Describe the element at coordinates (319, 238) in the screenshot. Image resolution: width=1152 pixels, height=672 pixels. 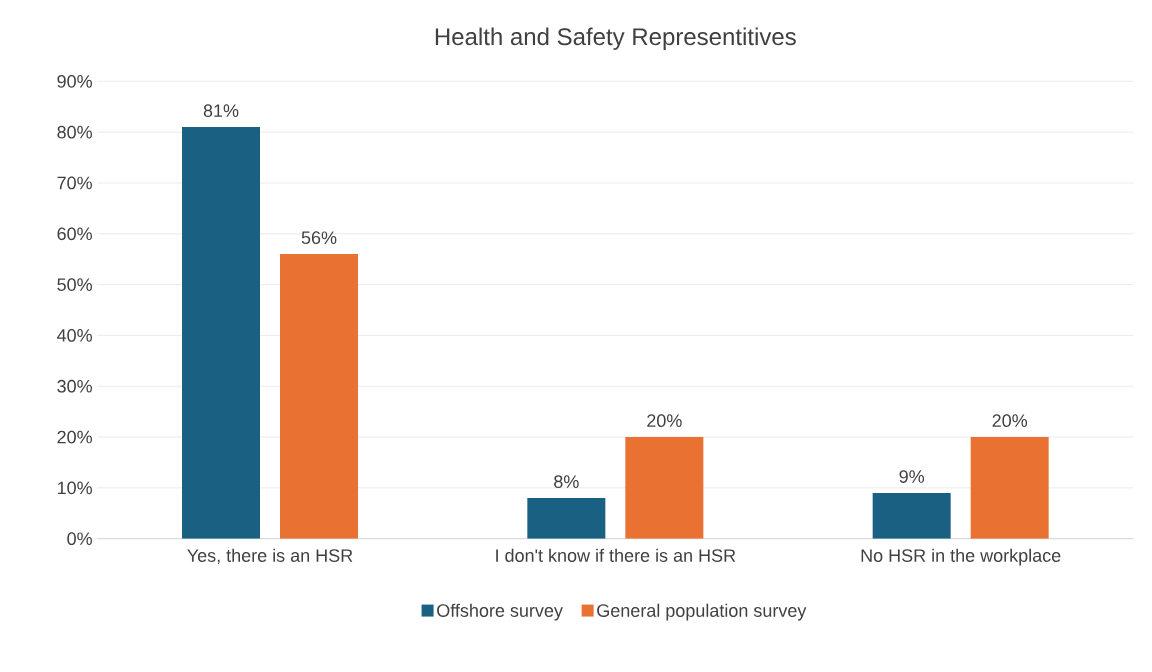
I see `data-label: 56%` at that location.